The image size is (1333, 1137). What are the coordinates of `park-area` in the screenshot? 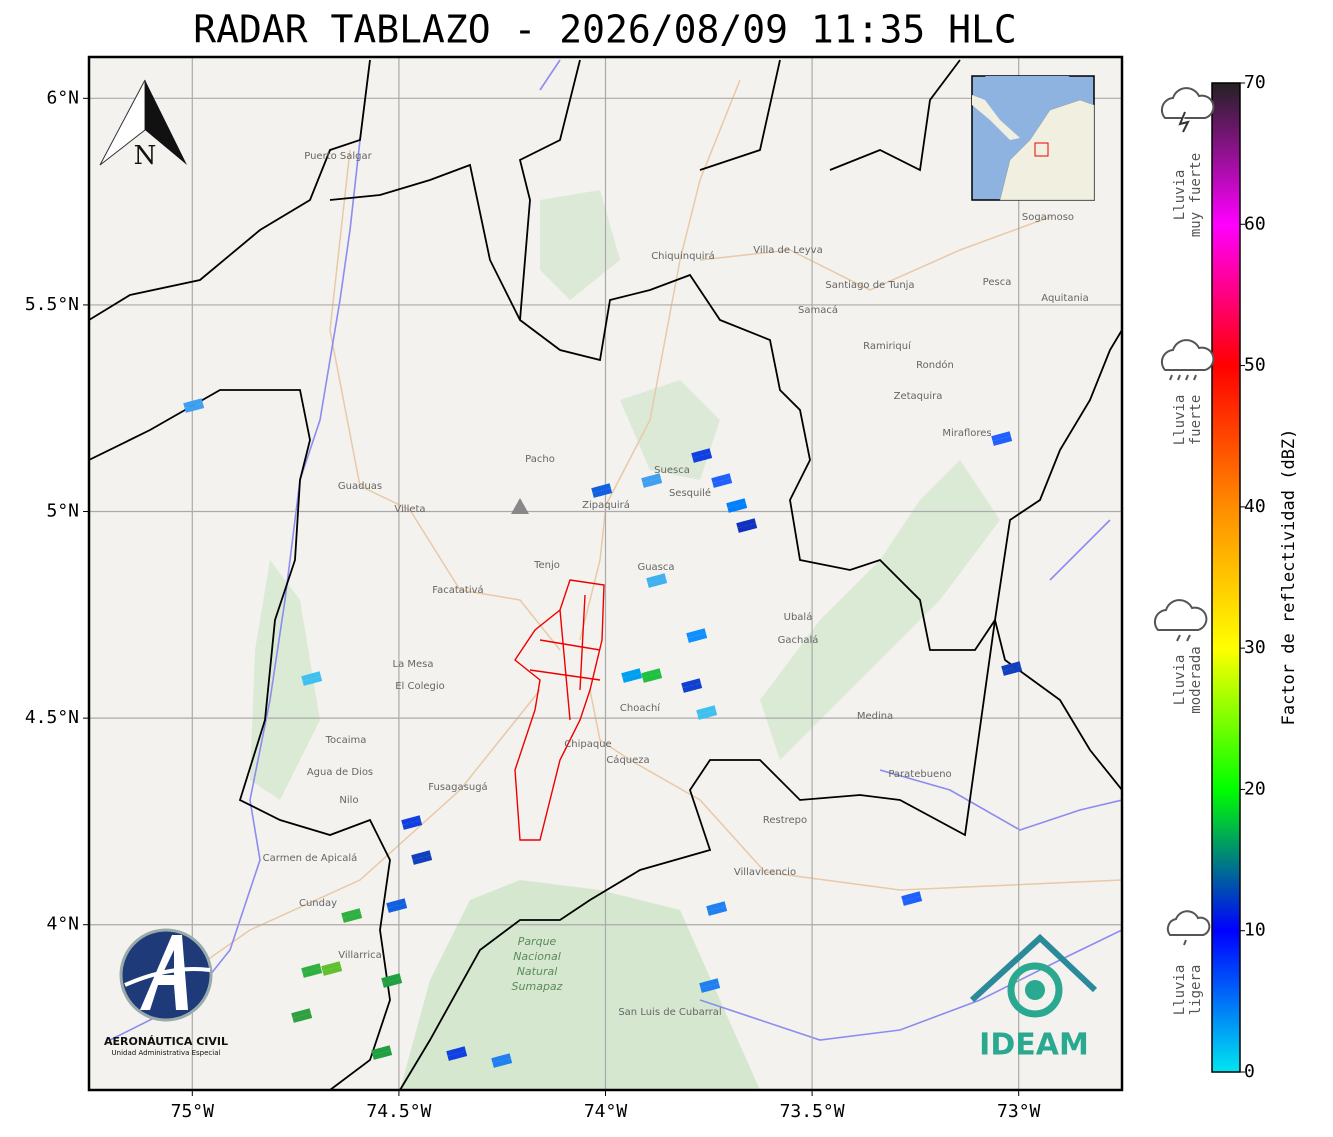 It's located at (580, 985).